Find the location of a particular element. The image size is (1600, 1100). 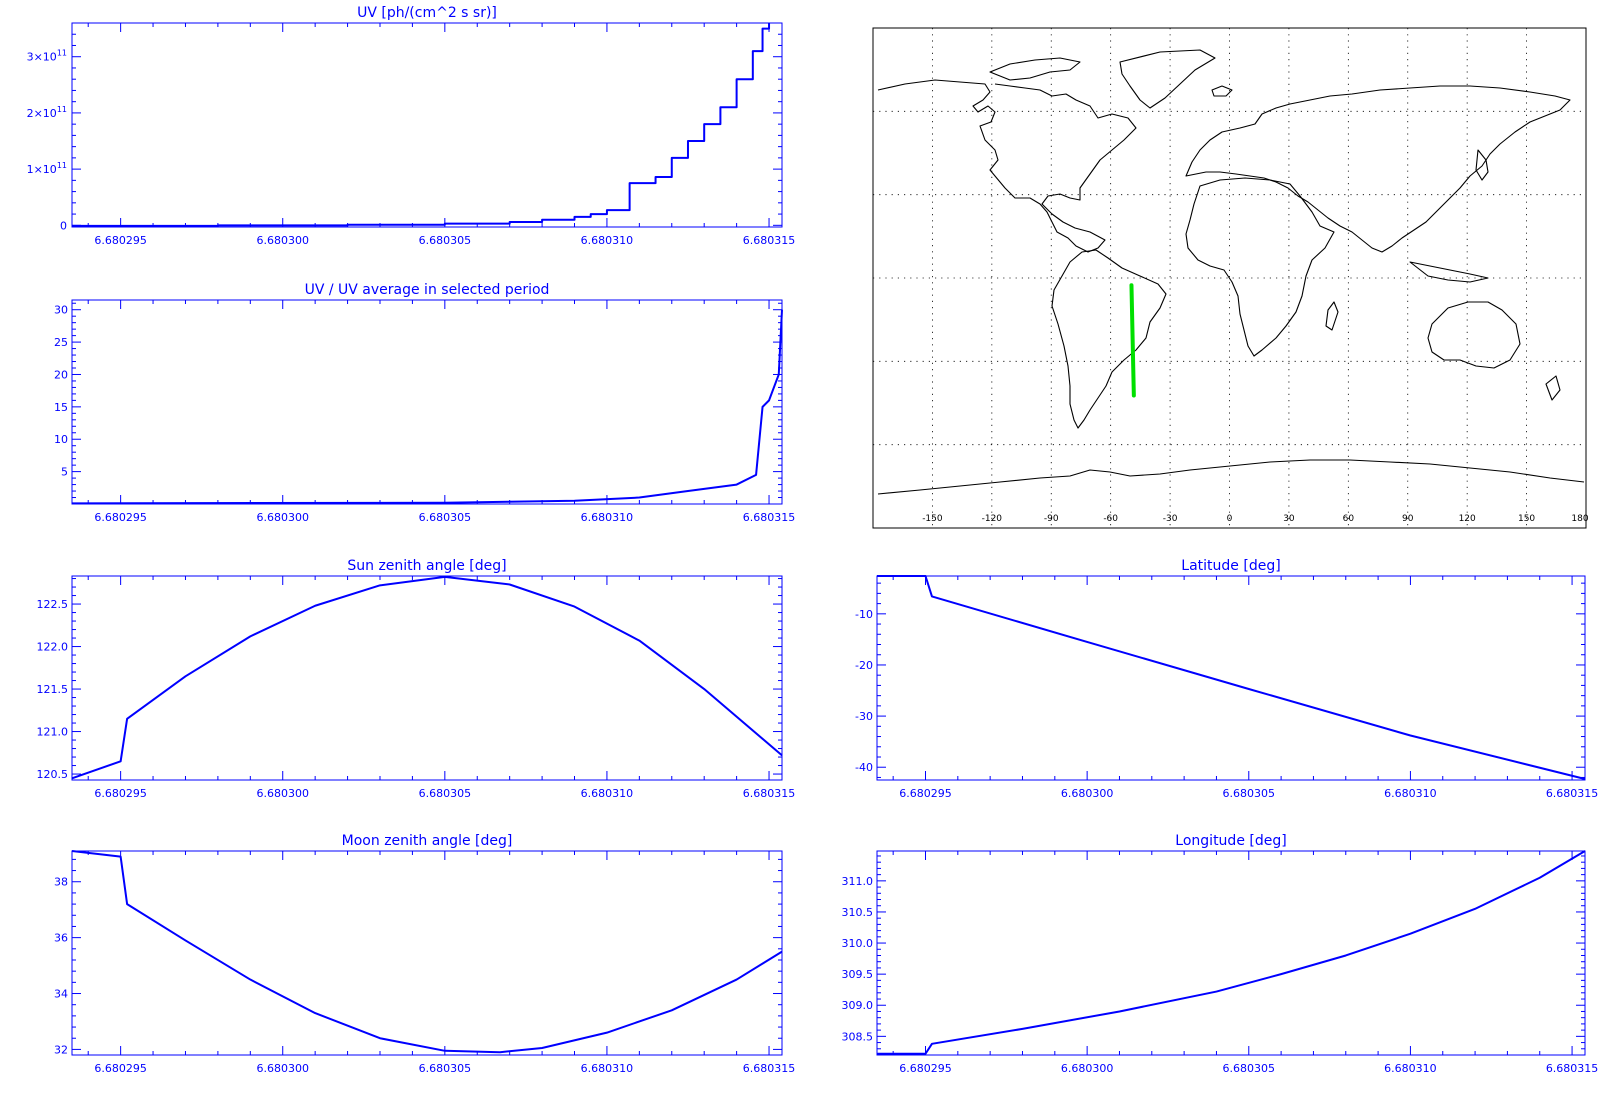

y-tick-label: -40 is located at coordinates (864, 767).